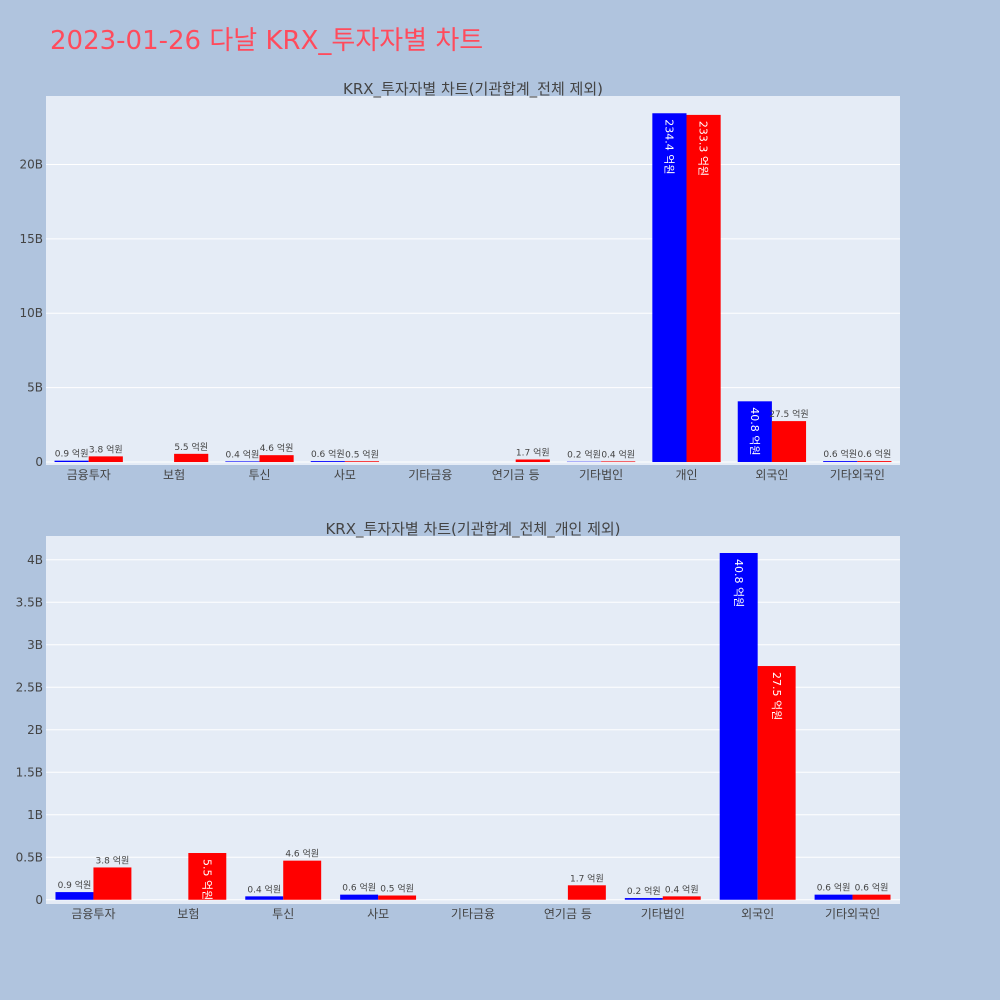  Describe the element at coordinates (686, 475) in the screenshot. I see `x-tick-label: 개인` at that location.